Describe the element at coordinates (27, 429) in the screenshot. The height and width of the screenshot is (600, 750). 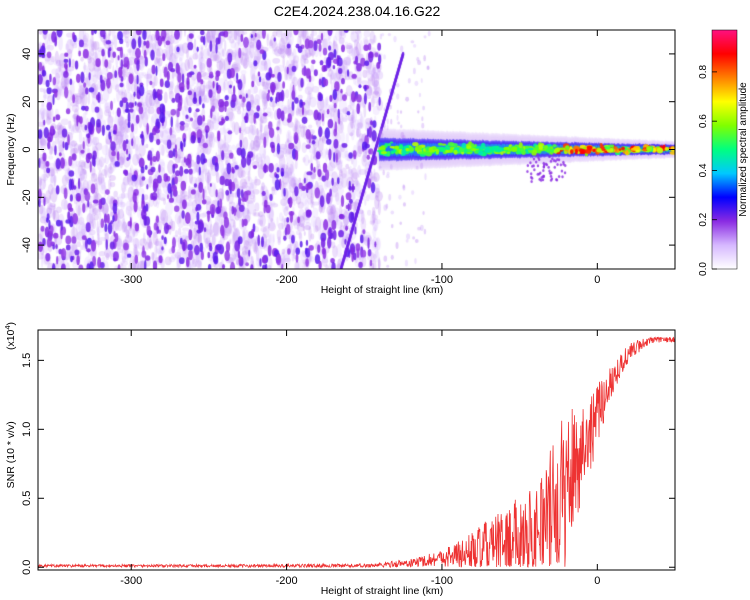
I see `y-tick-label: 1.0` at that location.